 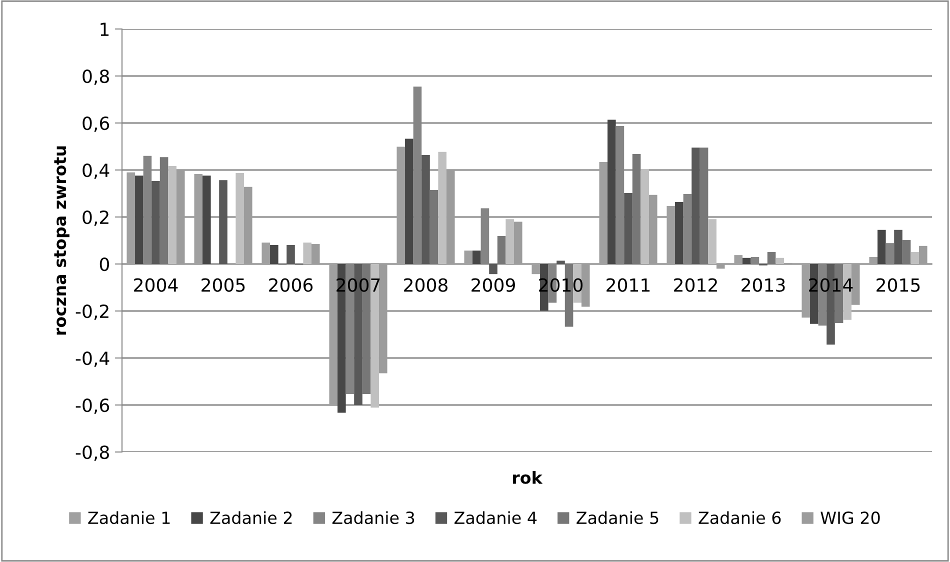 I want to click on y-tick-label: -0,6, so click(x=93, y=406).